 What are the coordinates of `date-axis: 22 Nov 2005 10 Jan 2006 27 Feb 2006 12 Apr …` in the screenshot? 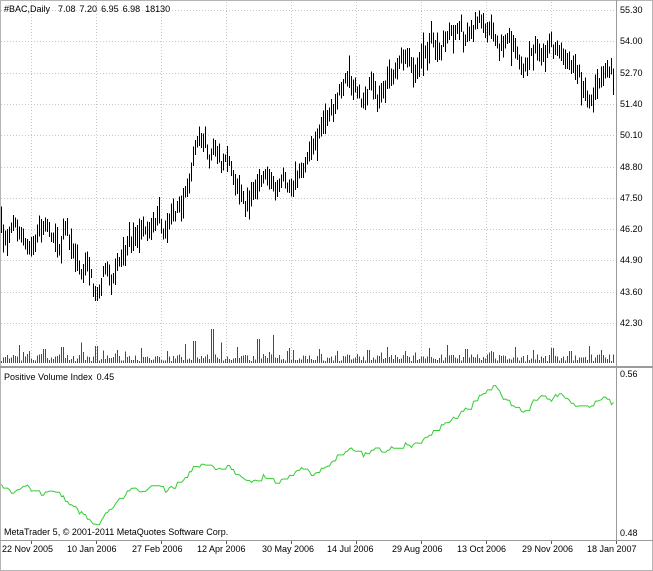 It's located at (326, 551).